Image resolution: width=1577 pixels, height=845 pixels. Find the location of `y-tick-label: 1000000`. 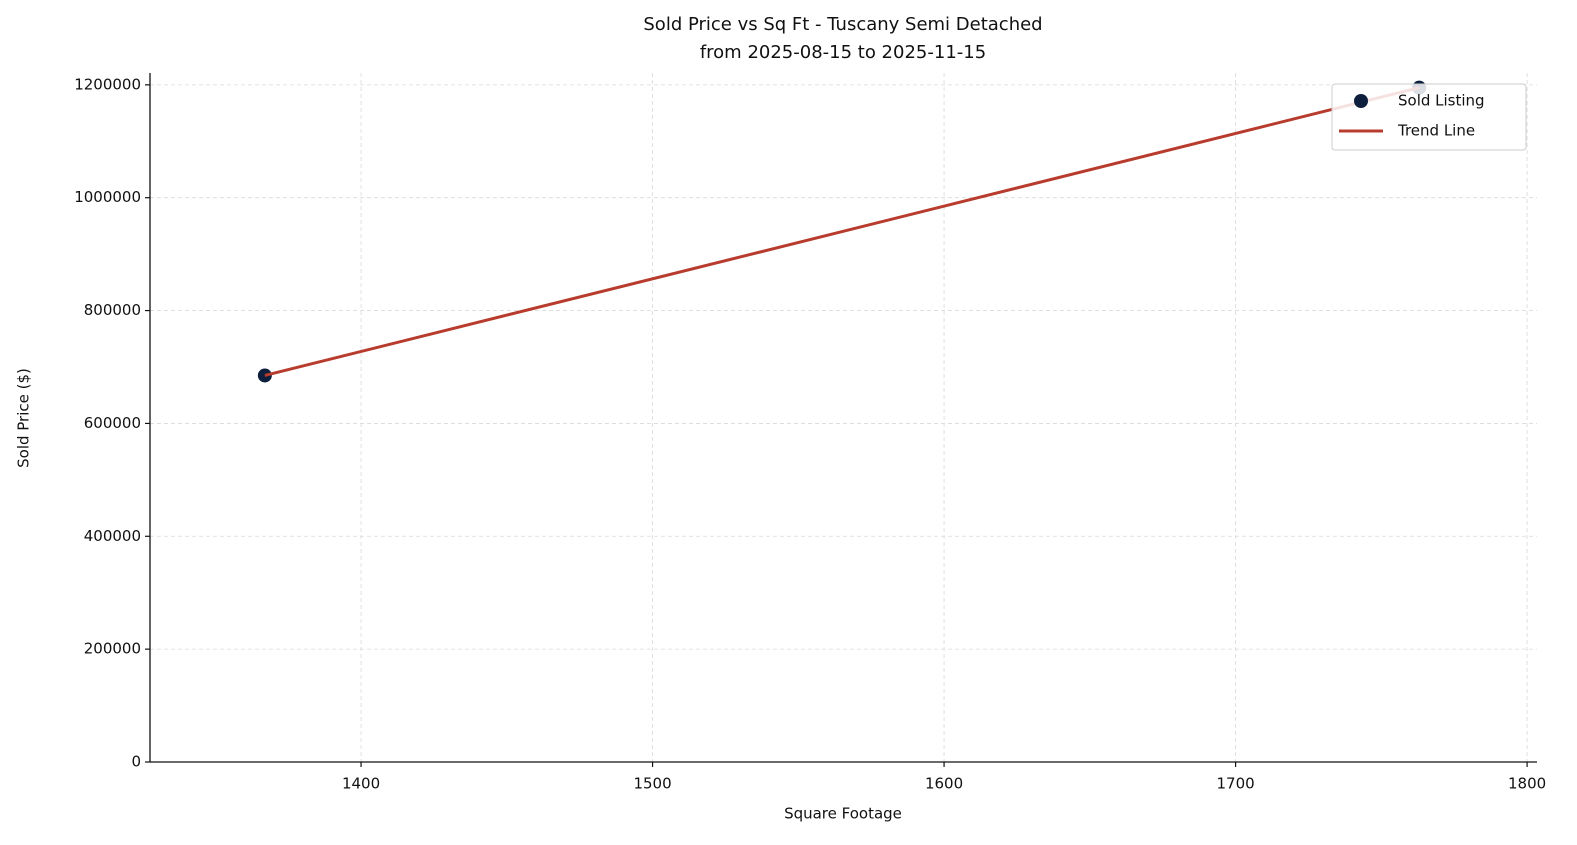

y-tick-label: 1000000 is located at coordinates (107, 197).